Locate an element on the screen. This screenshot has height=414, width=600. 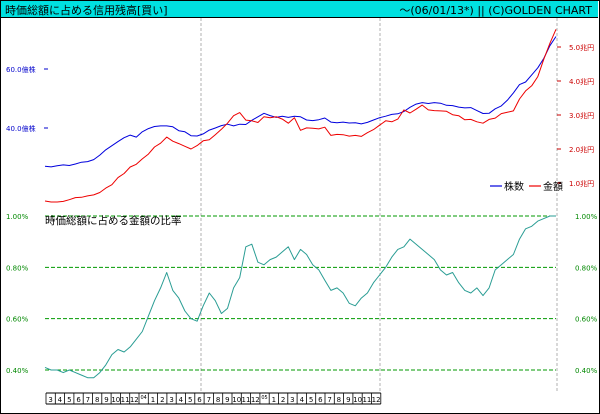
ratio-left-tick-label: 0.60% is located at coordinates (17, 320).